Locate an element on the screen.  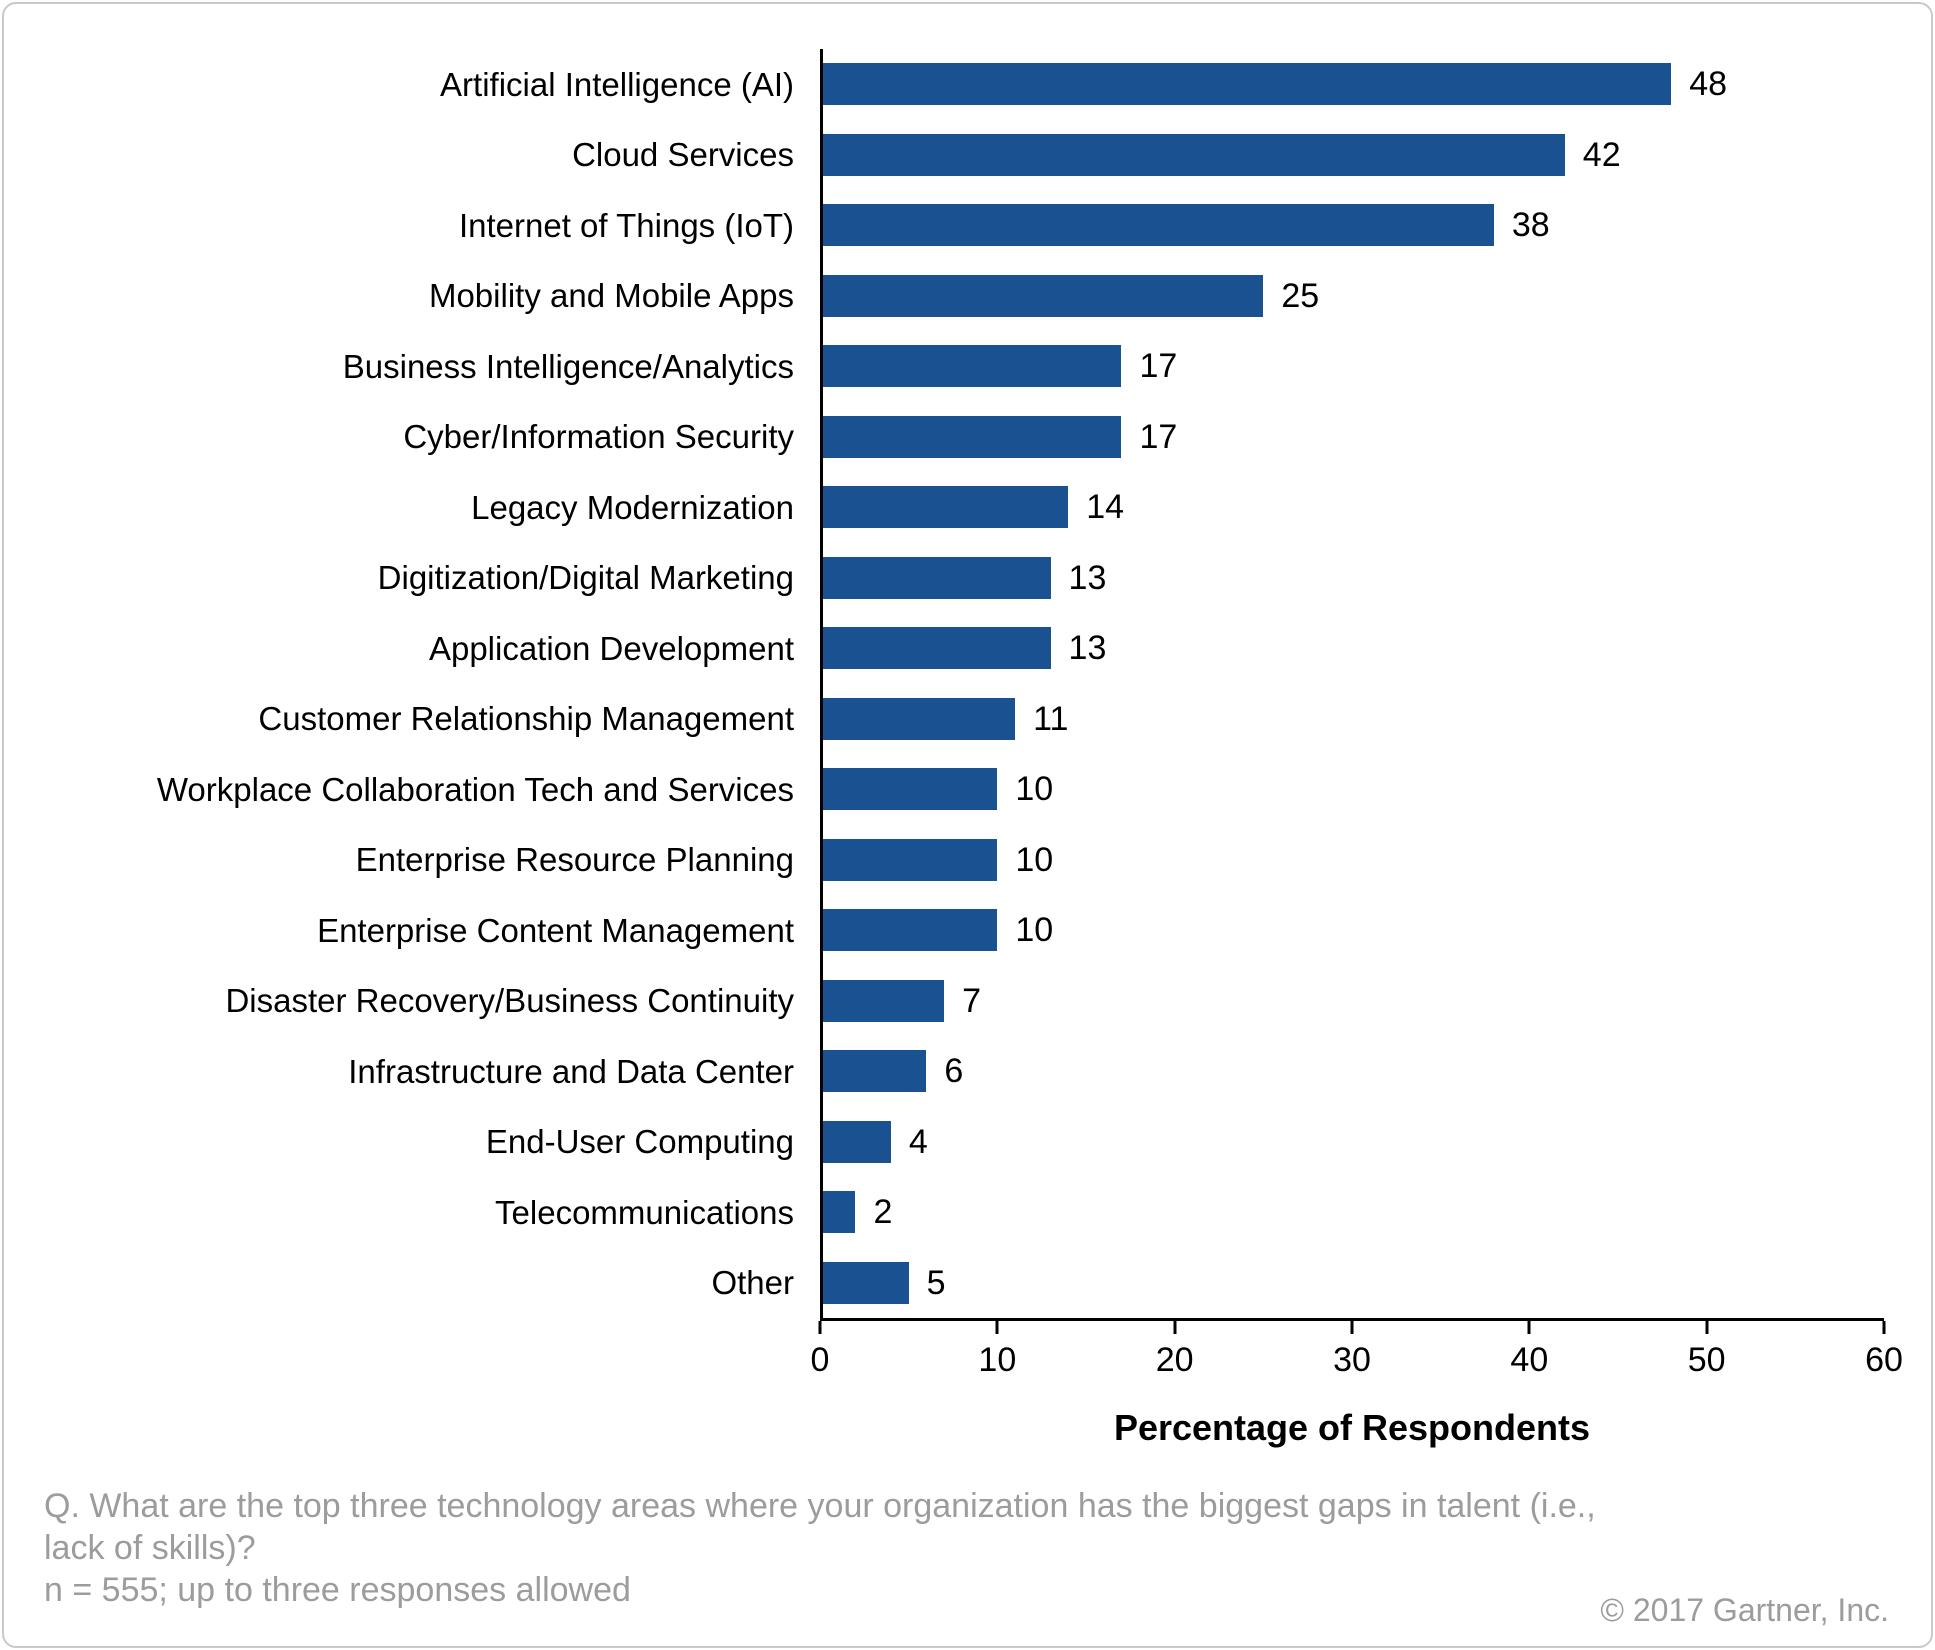
bar-row: Artificial Intelligence (AI) 48 is located at coordinates (964, 84).